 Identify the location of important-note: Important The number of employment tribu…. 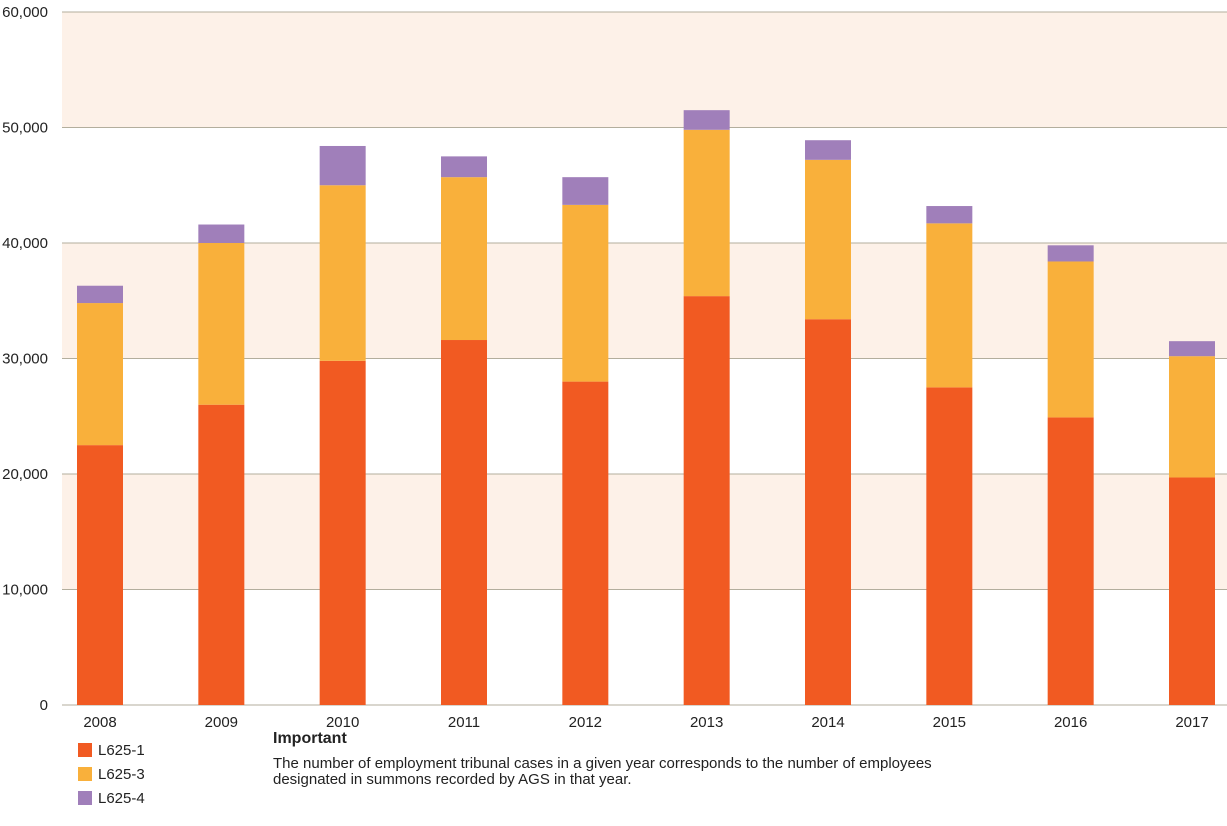
(653, 759).